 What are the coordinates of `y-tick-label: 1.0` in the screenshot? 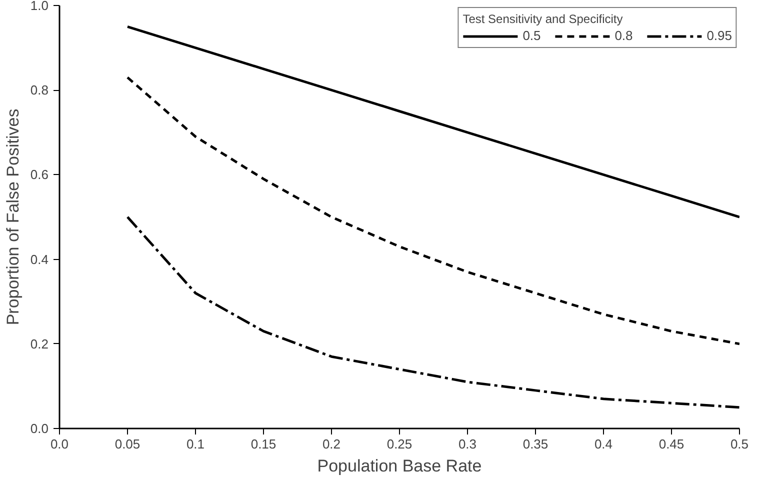 It's located at (39, 6).